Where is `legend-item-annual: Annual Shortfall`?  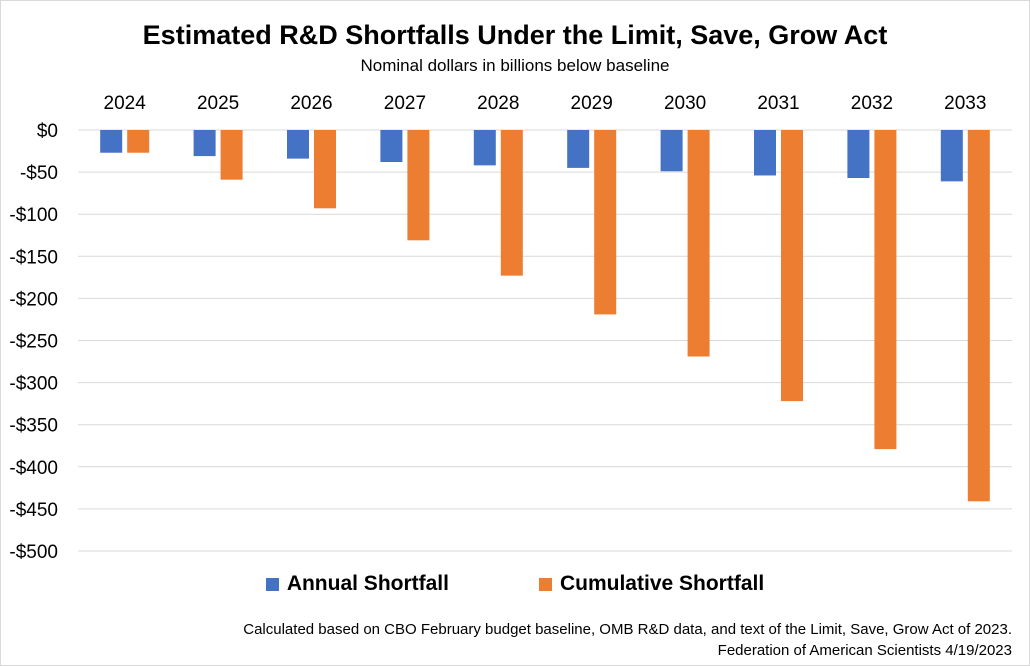
legend-item-annual: Annual Shortfall is located at coordinates (357, 584).